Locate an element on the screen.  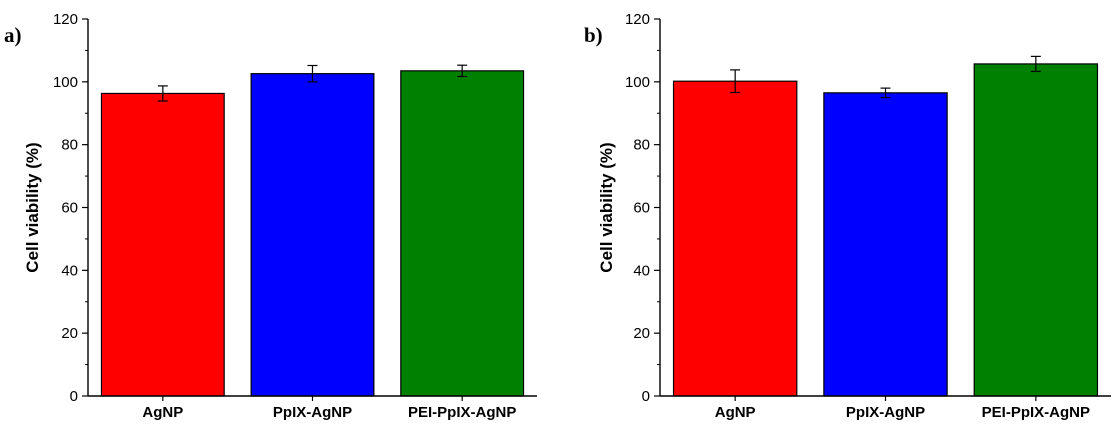
panel-label: a) is located at coordinates (13, 35).